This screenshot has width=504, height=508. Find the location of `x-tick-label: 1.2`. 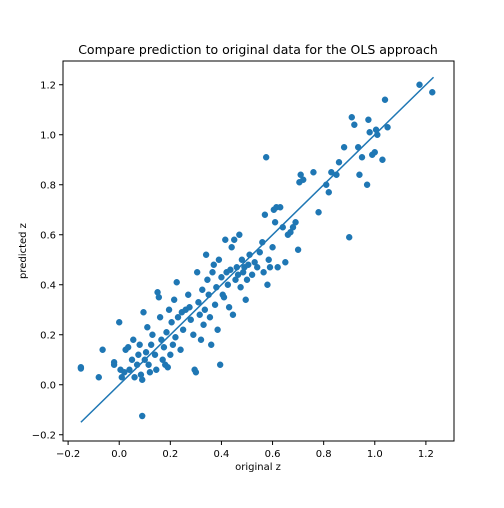

x-tick-label: 1.2 is located at coordinates (426, 454).